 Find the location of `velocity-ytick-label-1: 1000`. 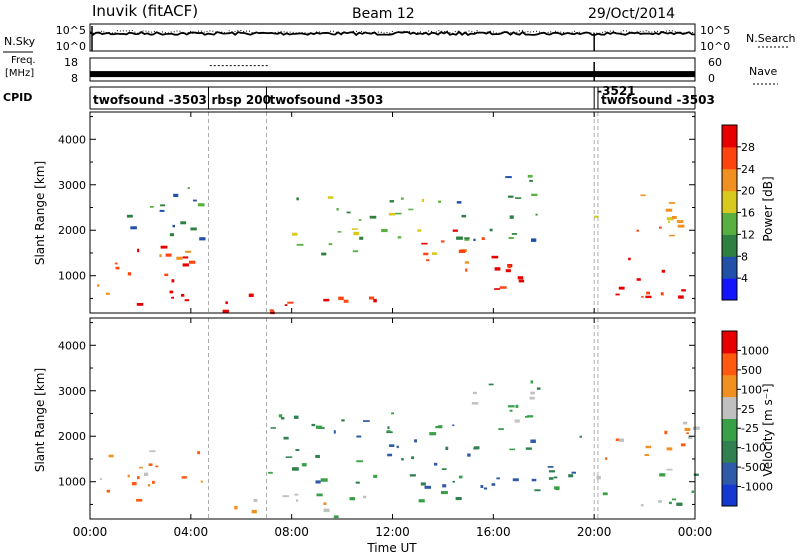

velocity-ytick-label-1: 1000 is located at coordinates (72, 482).